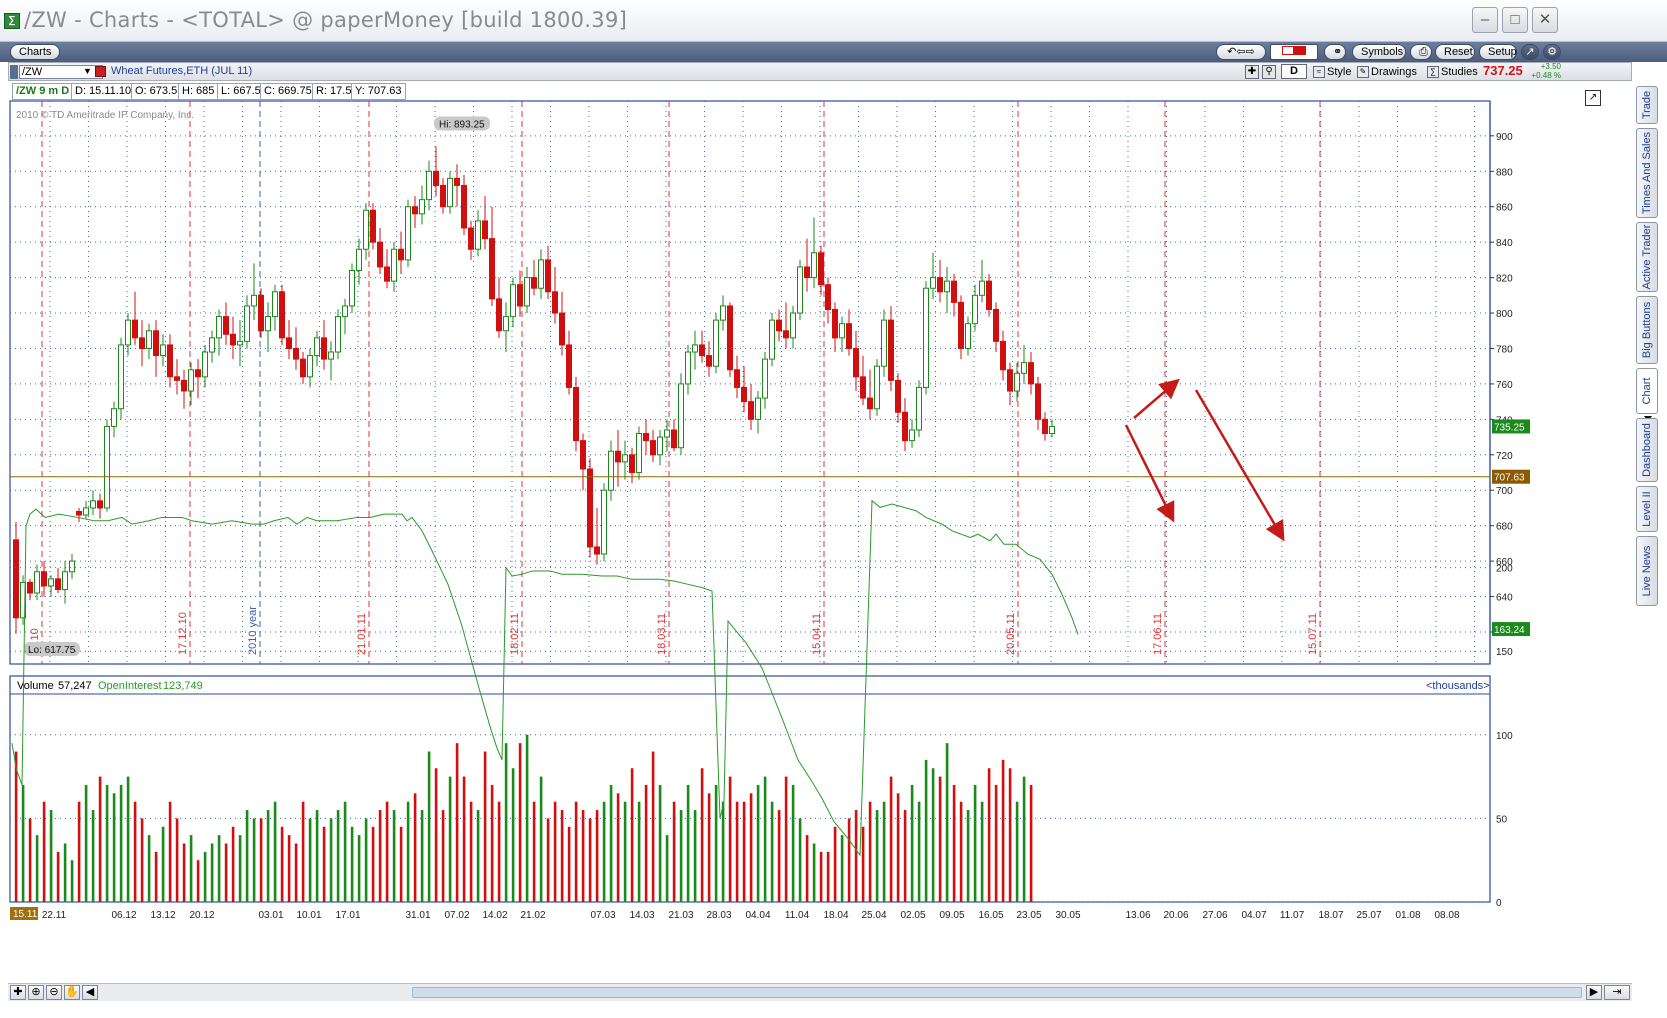  What do you see at coordinates (90, 992) in the screenshot?
I see `scroll-left-icon: ◀` at bounding box center [90, 992].